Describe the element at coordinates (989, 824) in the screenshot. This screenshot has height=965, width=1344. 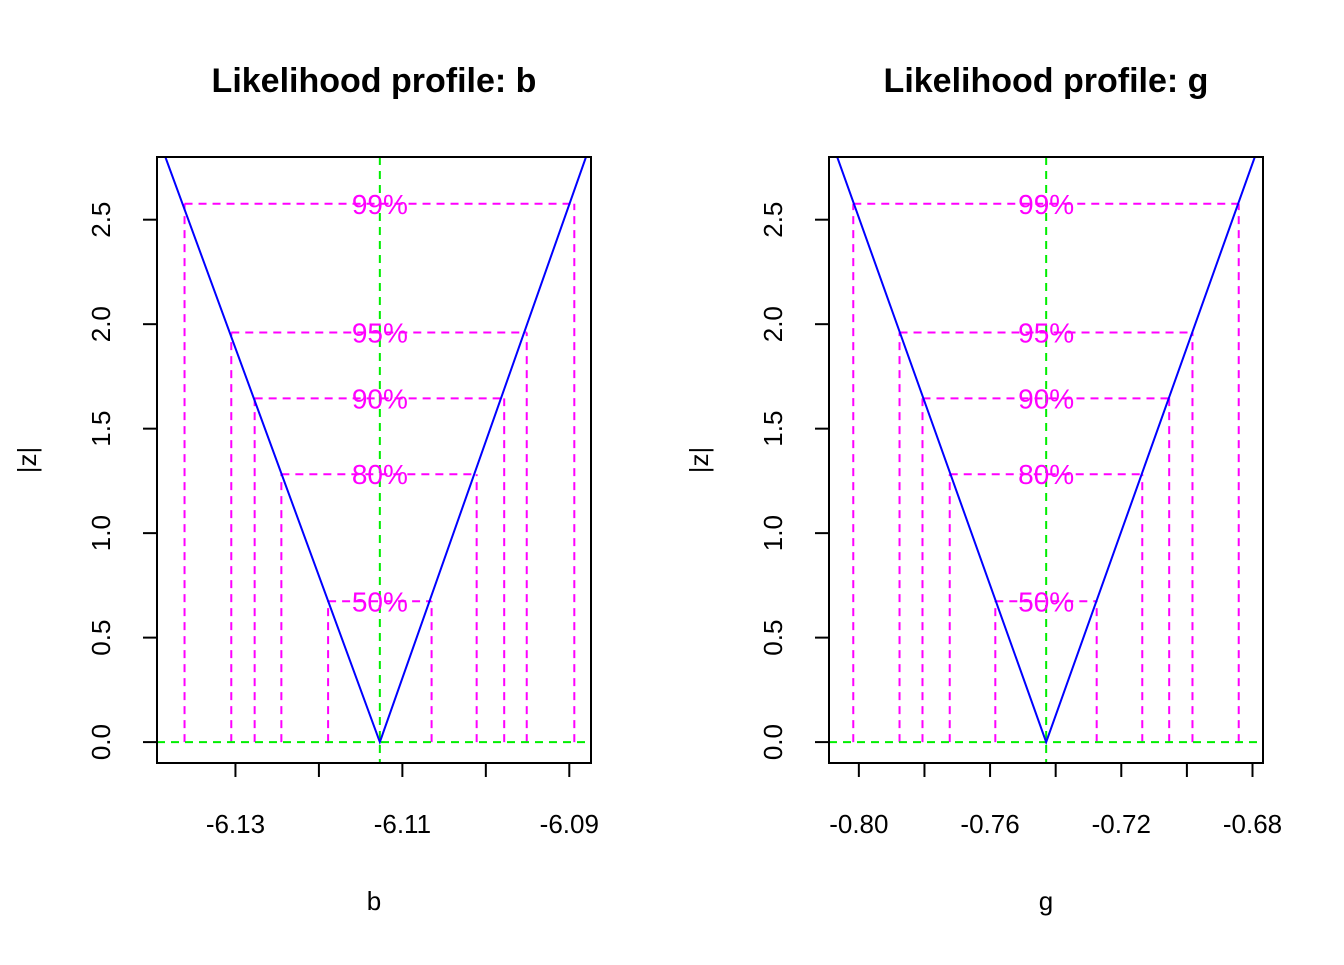
I see `x-tick-label: -0.76` at that location.